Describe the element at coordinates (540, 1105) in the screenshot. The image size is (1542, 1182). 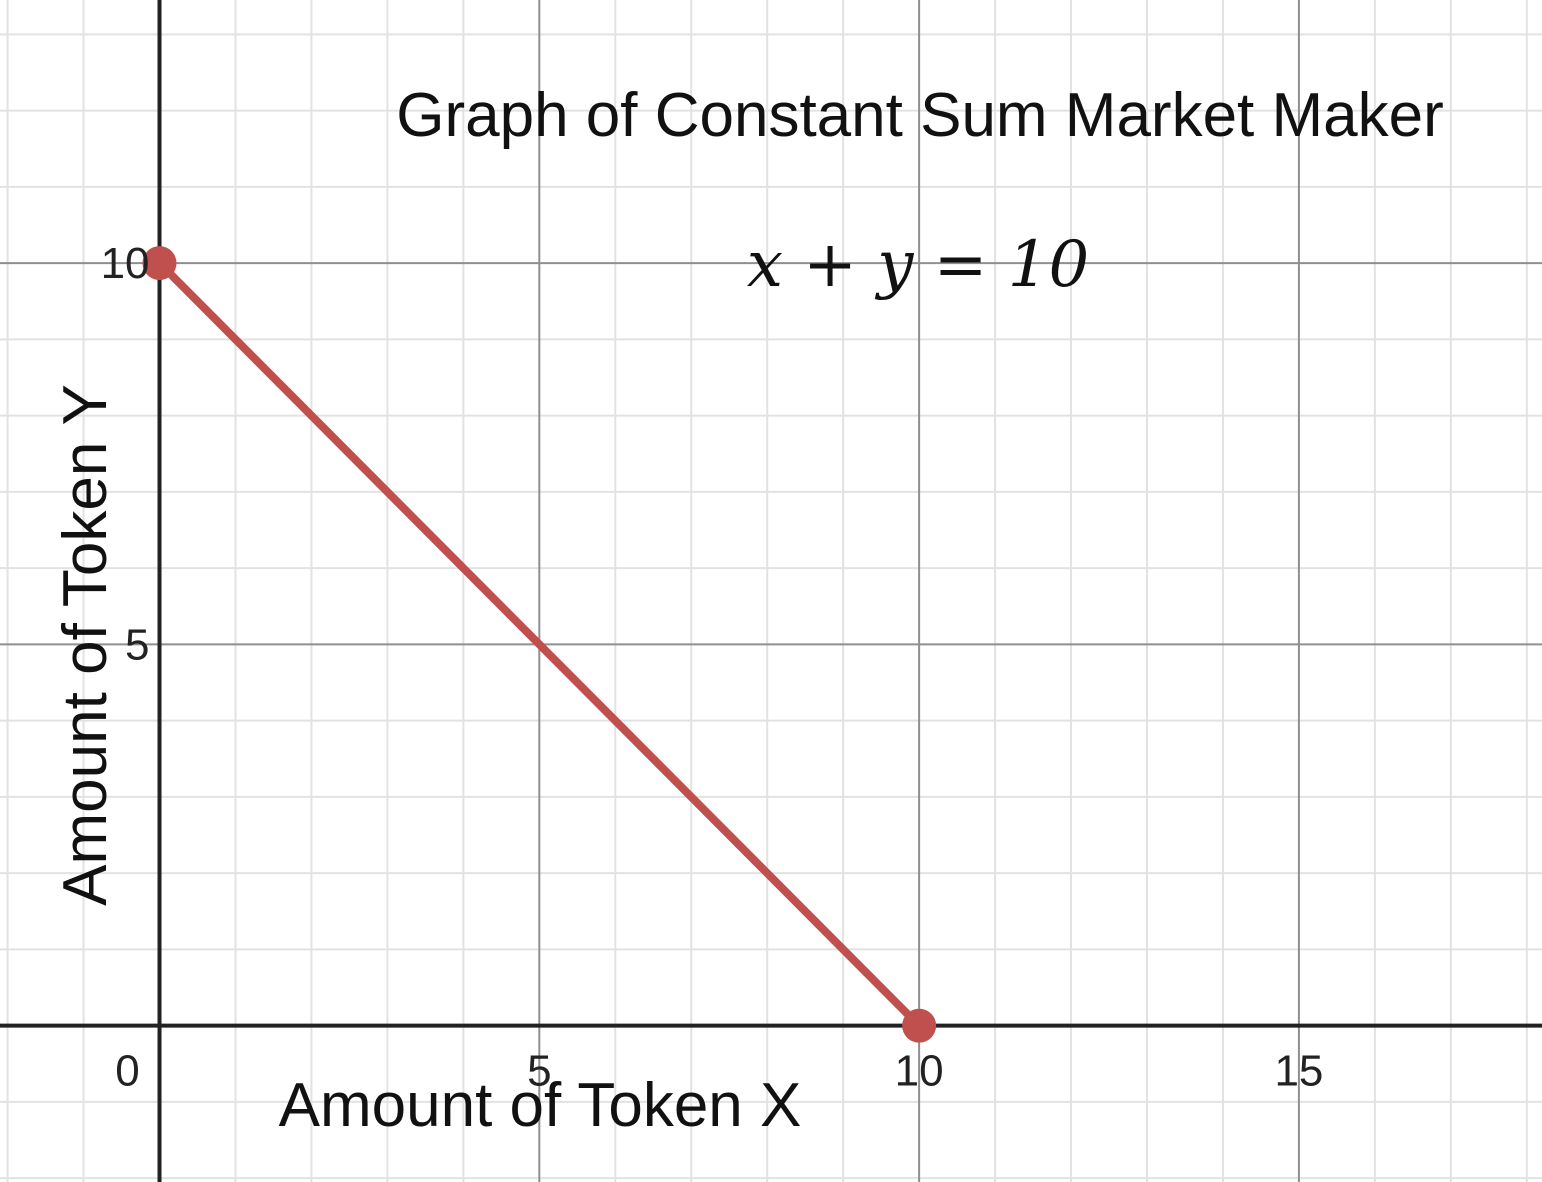
I see `x-axis-label: Amount of Token X` at that location.